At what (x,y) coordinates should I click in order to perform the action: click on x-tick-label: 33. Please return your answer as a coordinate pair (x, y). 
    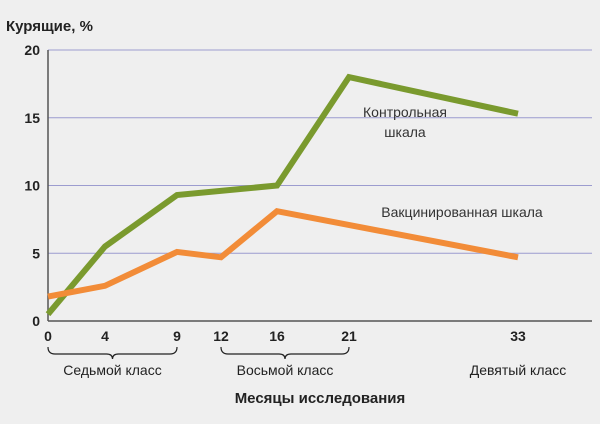
    Looking at the image, I should click on (518, 336).